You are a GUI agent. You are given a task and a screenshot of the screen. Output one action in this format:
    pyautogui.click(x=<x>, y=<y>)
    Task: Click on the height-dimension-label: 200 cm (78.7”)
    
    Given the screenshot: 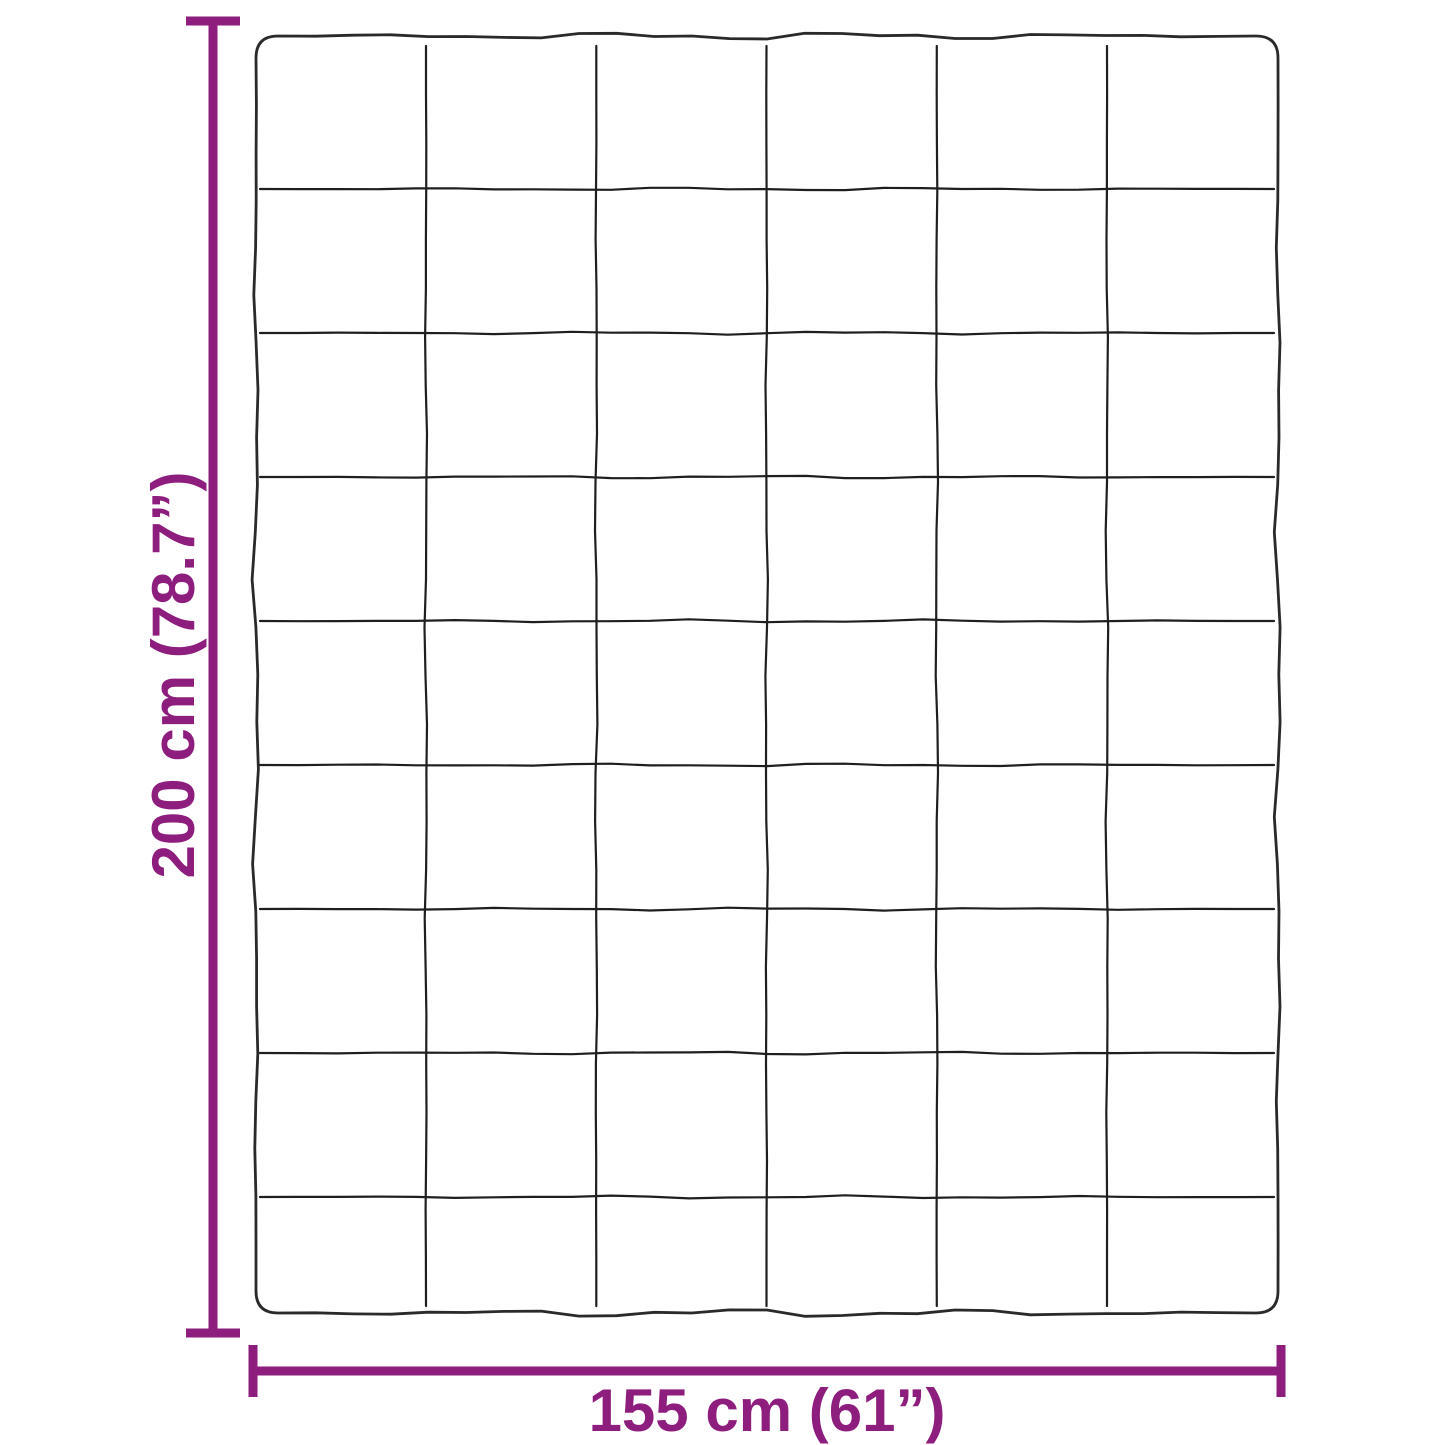 What is the action you would take?
    pyautogui.click(x=173, y=675)
    